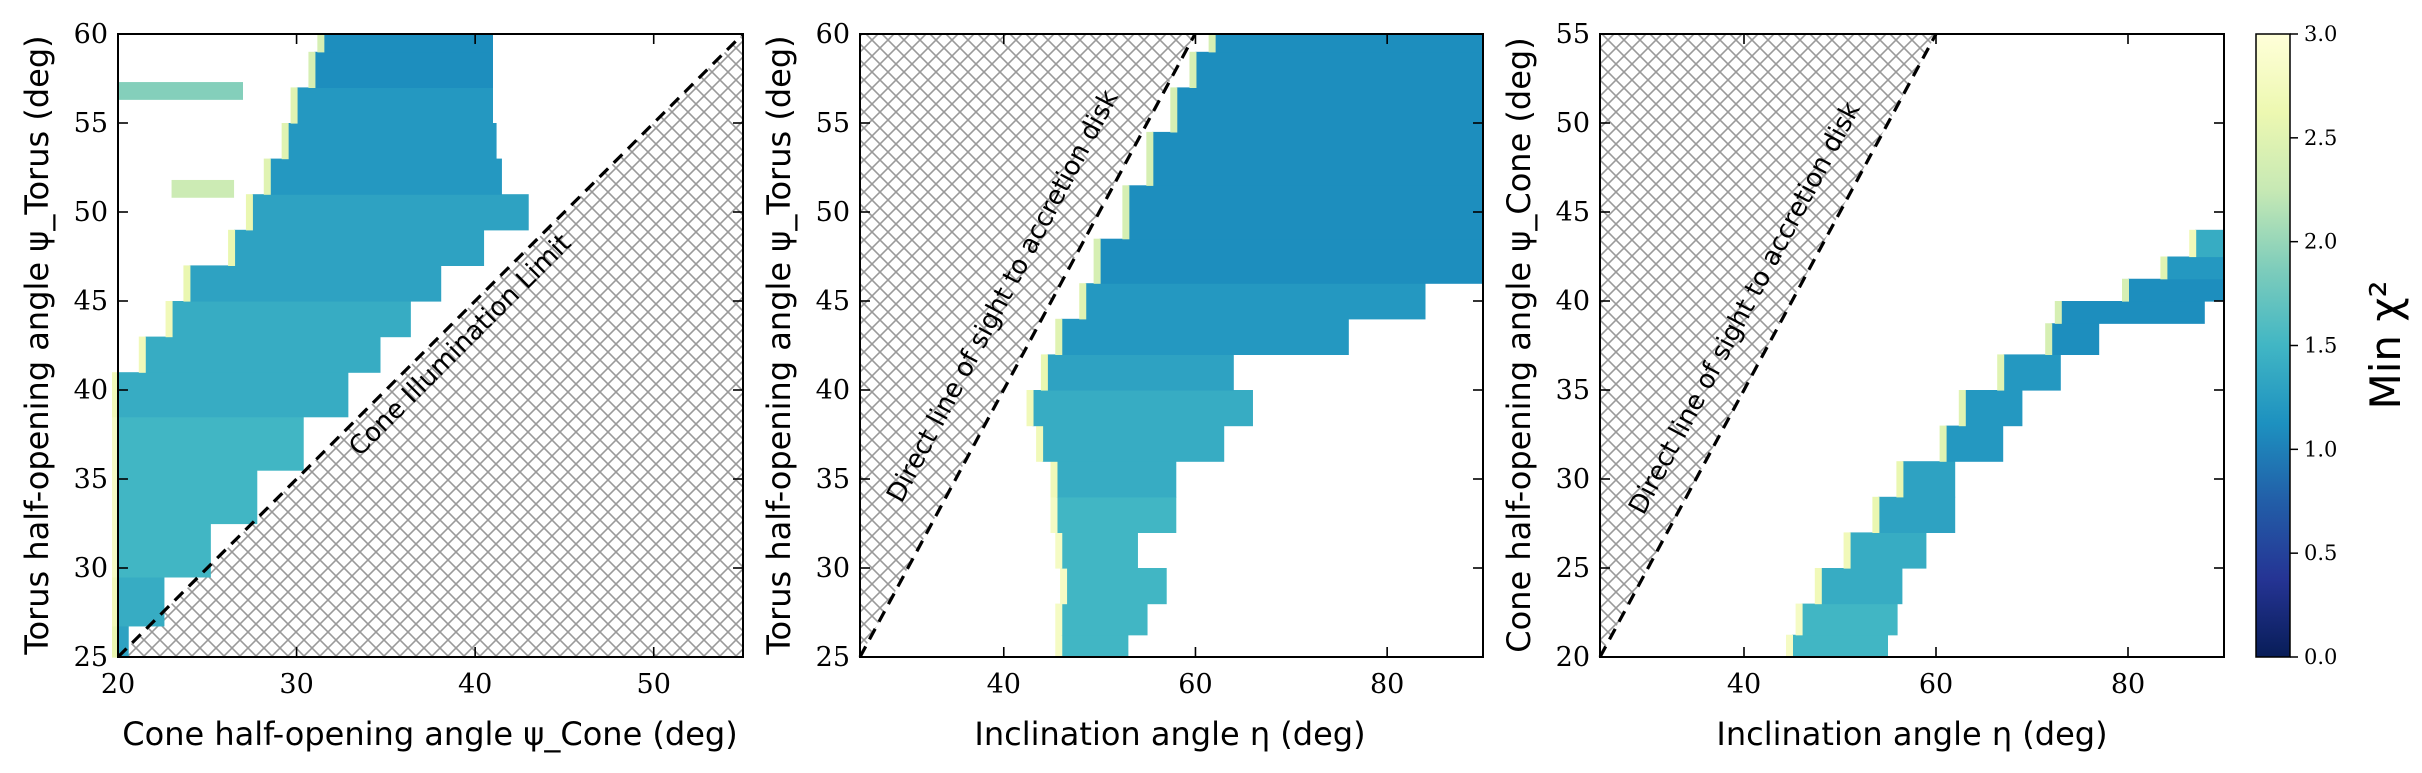  I want to click on y-axis-label: Torus half-opening angle ψ_Torus (deg), so click(779, 345).